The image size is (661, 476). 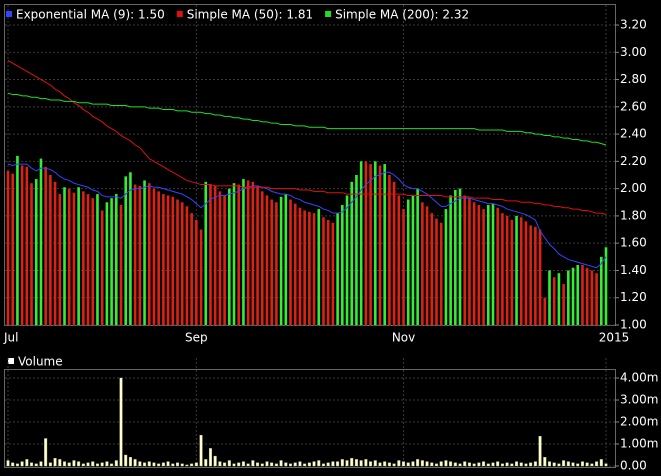 I want to click on y-tick-label: 2.60, so click(x=633, y=106).